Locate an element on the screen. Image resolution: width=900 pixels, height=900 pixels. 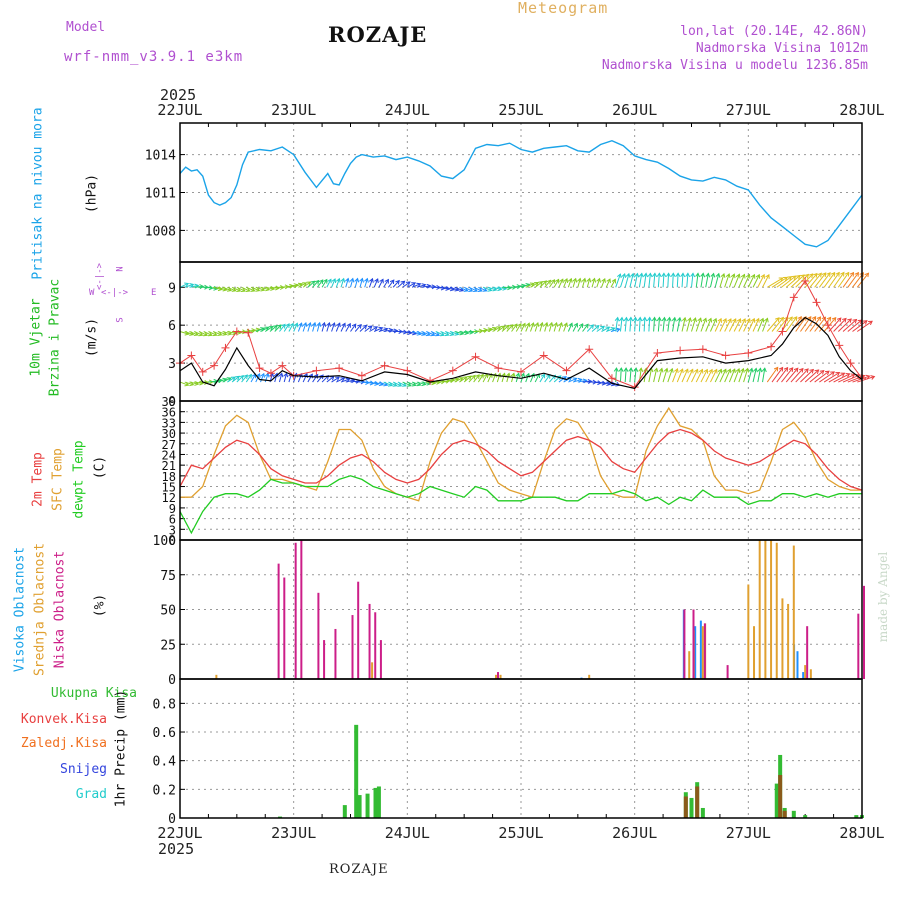
legend-hail: Grad is located at coordinates (91, 794).